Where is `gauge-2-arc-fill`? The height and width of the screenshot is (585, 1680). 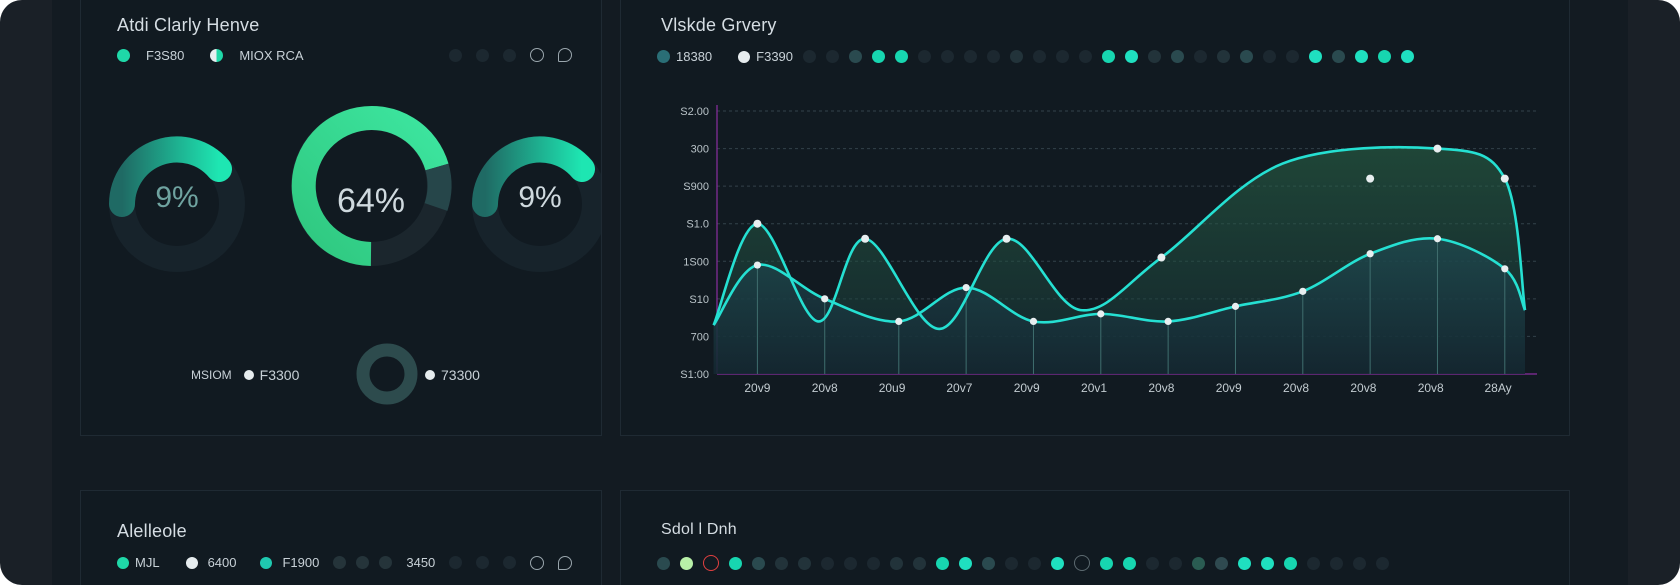
gauge-2-arc-fill is located at coordinates (370, 186).